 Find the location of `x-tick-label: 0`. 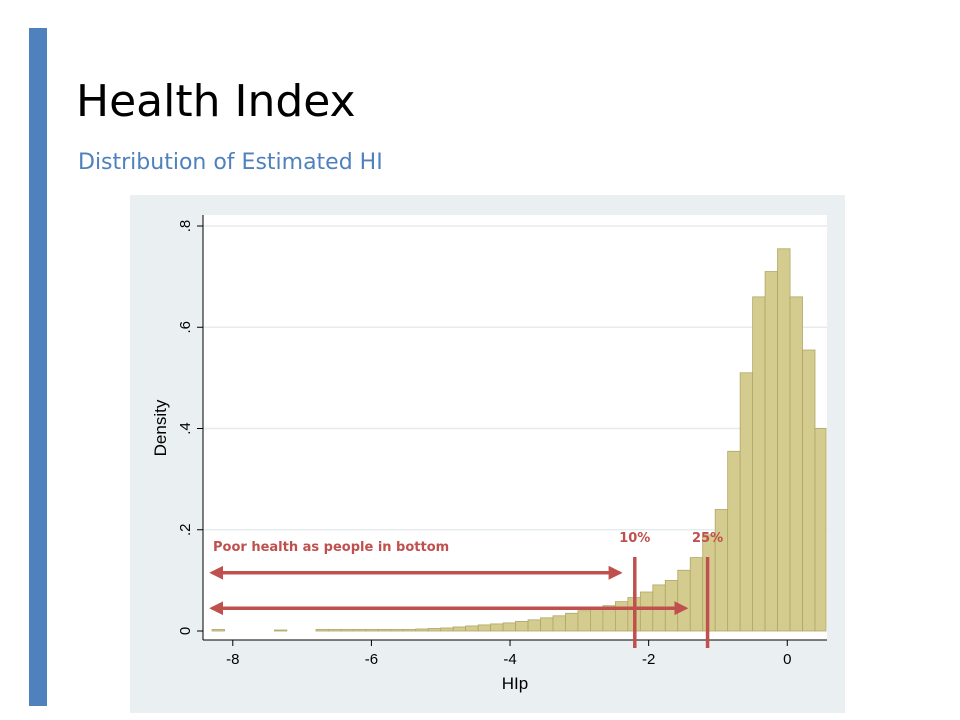

x-tick-label: 0 is located at coordinates (787, 659).